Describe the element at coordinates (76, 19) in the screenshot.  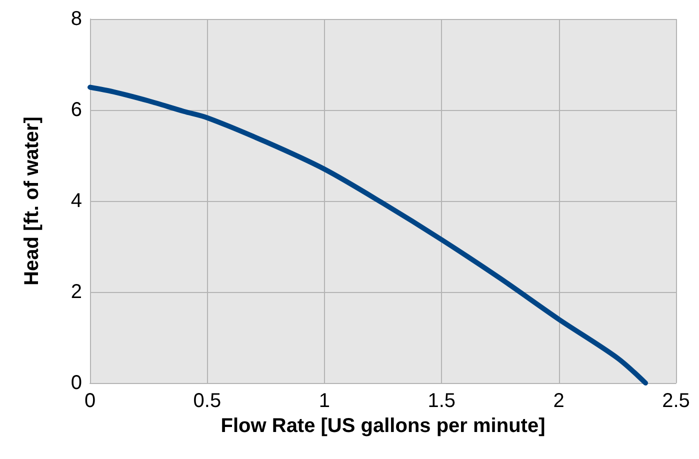
I see `y-tick-label: 8` at that location.